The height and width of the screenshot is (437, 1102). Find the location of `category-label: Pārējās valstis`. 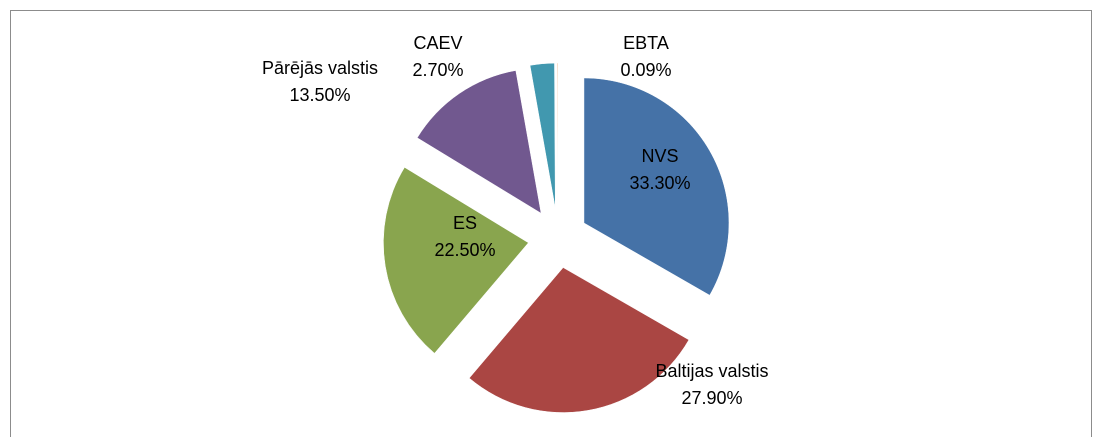

category-label: Pārējās valstis is located at coordinates (320, 68).